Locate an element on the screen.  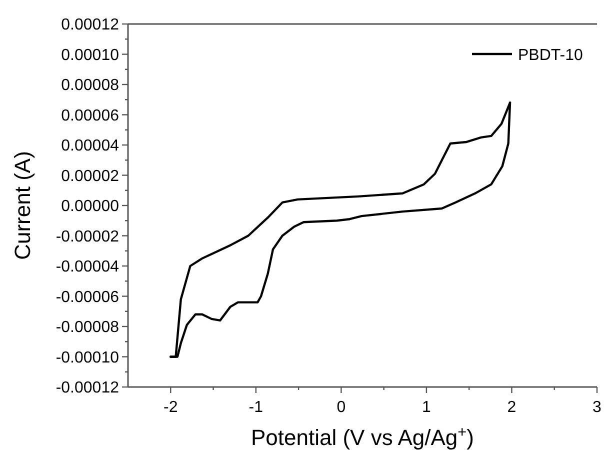
x-tick-label: 3 is located at coordinates (597, 407).